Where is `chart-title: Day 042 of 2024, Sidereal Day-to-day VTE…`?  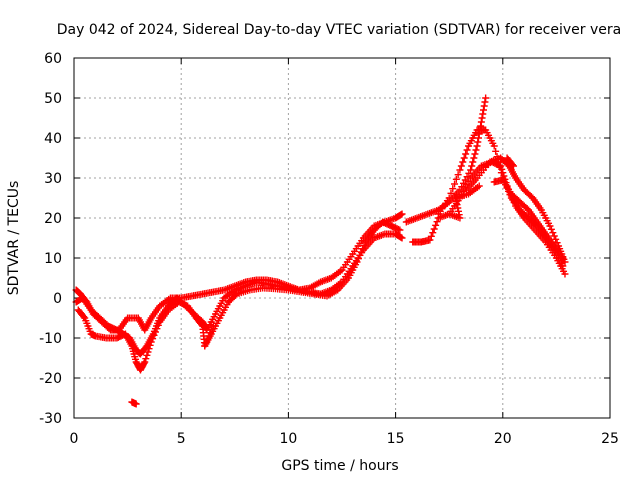
chart-title: Day 042 of 2024, Sidereal Day-to-day VTE… is located at coordinates (339, 30).